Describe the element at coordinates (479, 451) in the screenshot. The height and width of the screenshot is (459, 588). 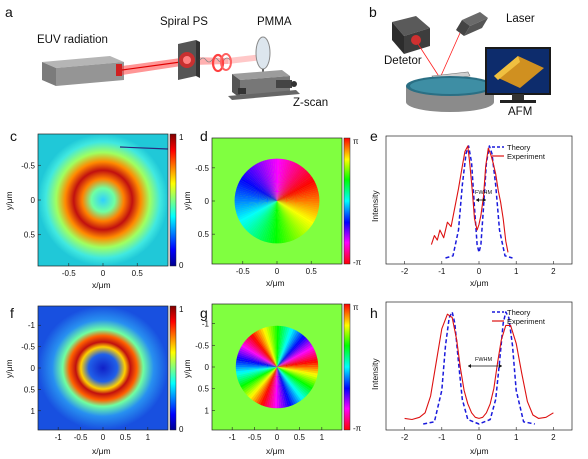
I see `x-axis-label-h: x/μm` at that location.